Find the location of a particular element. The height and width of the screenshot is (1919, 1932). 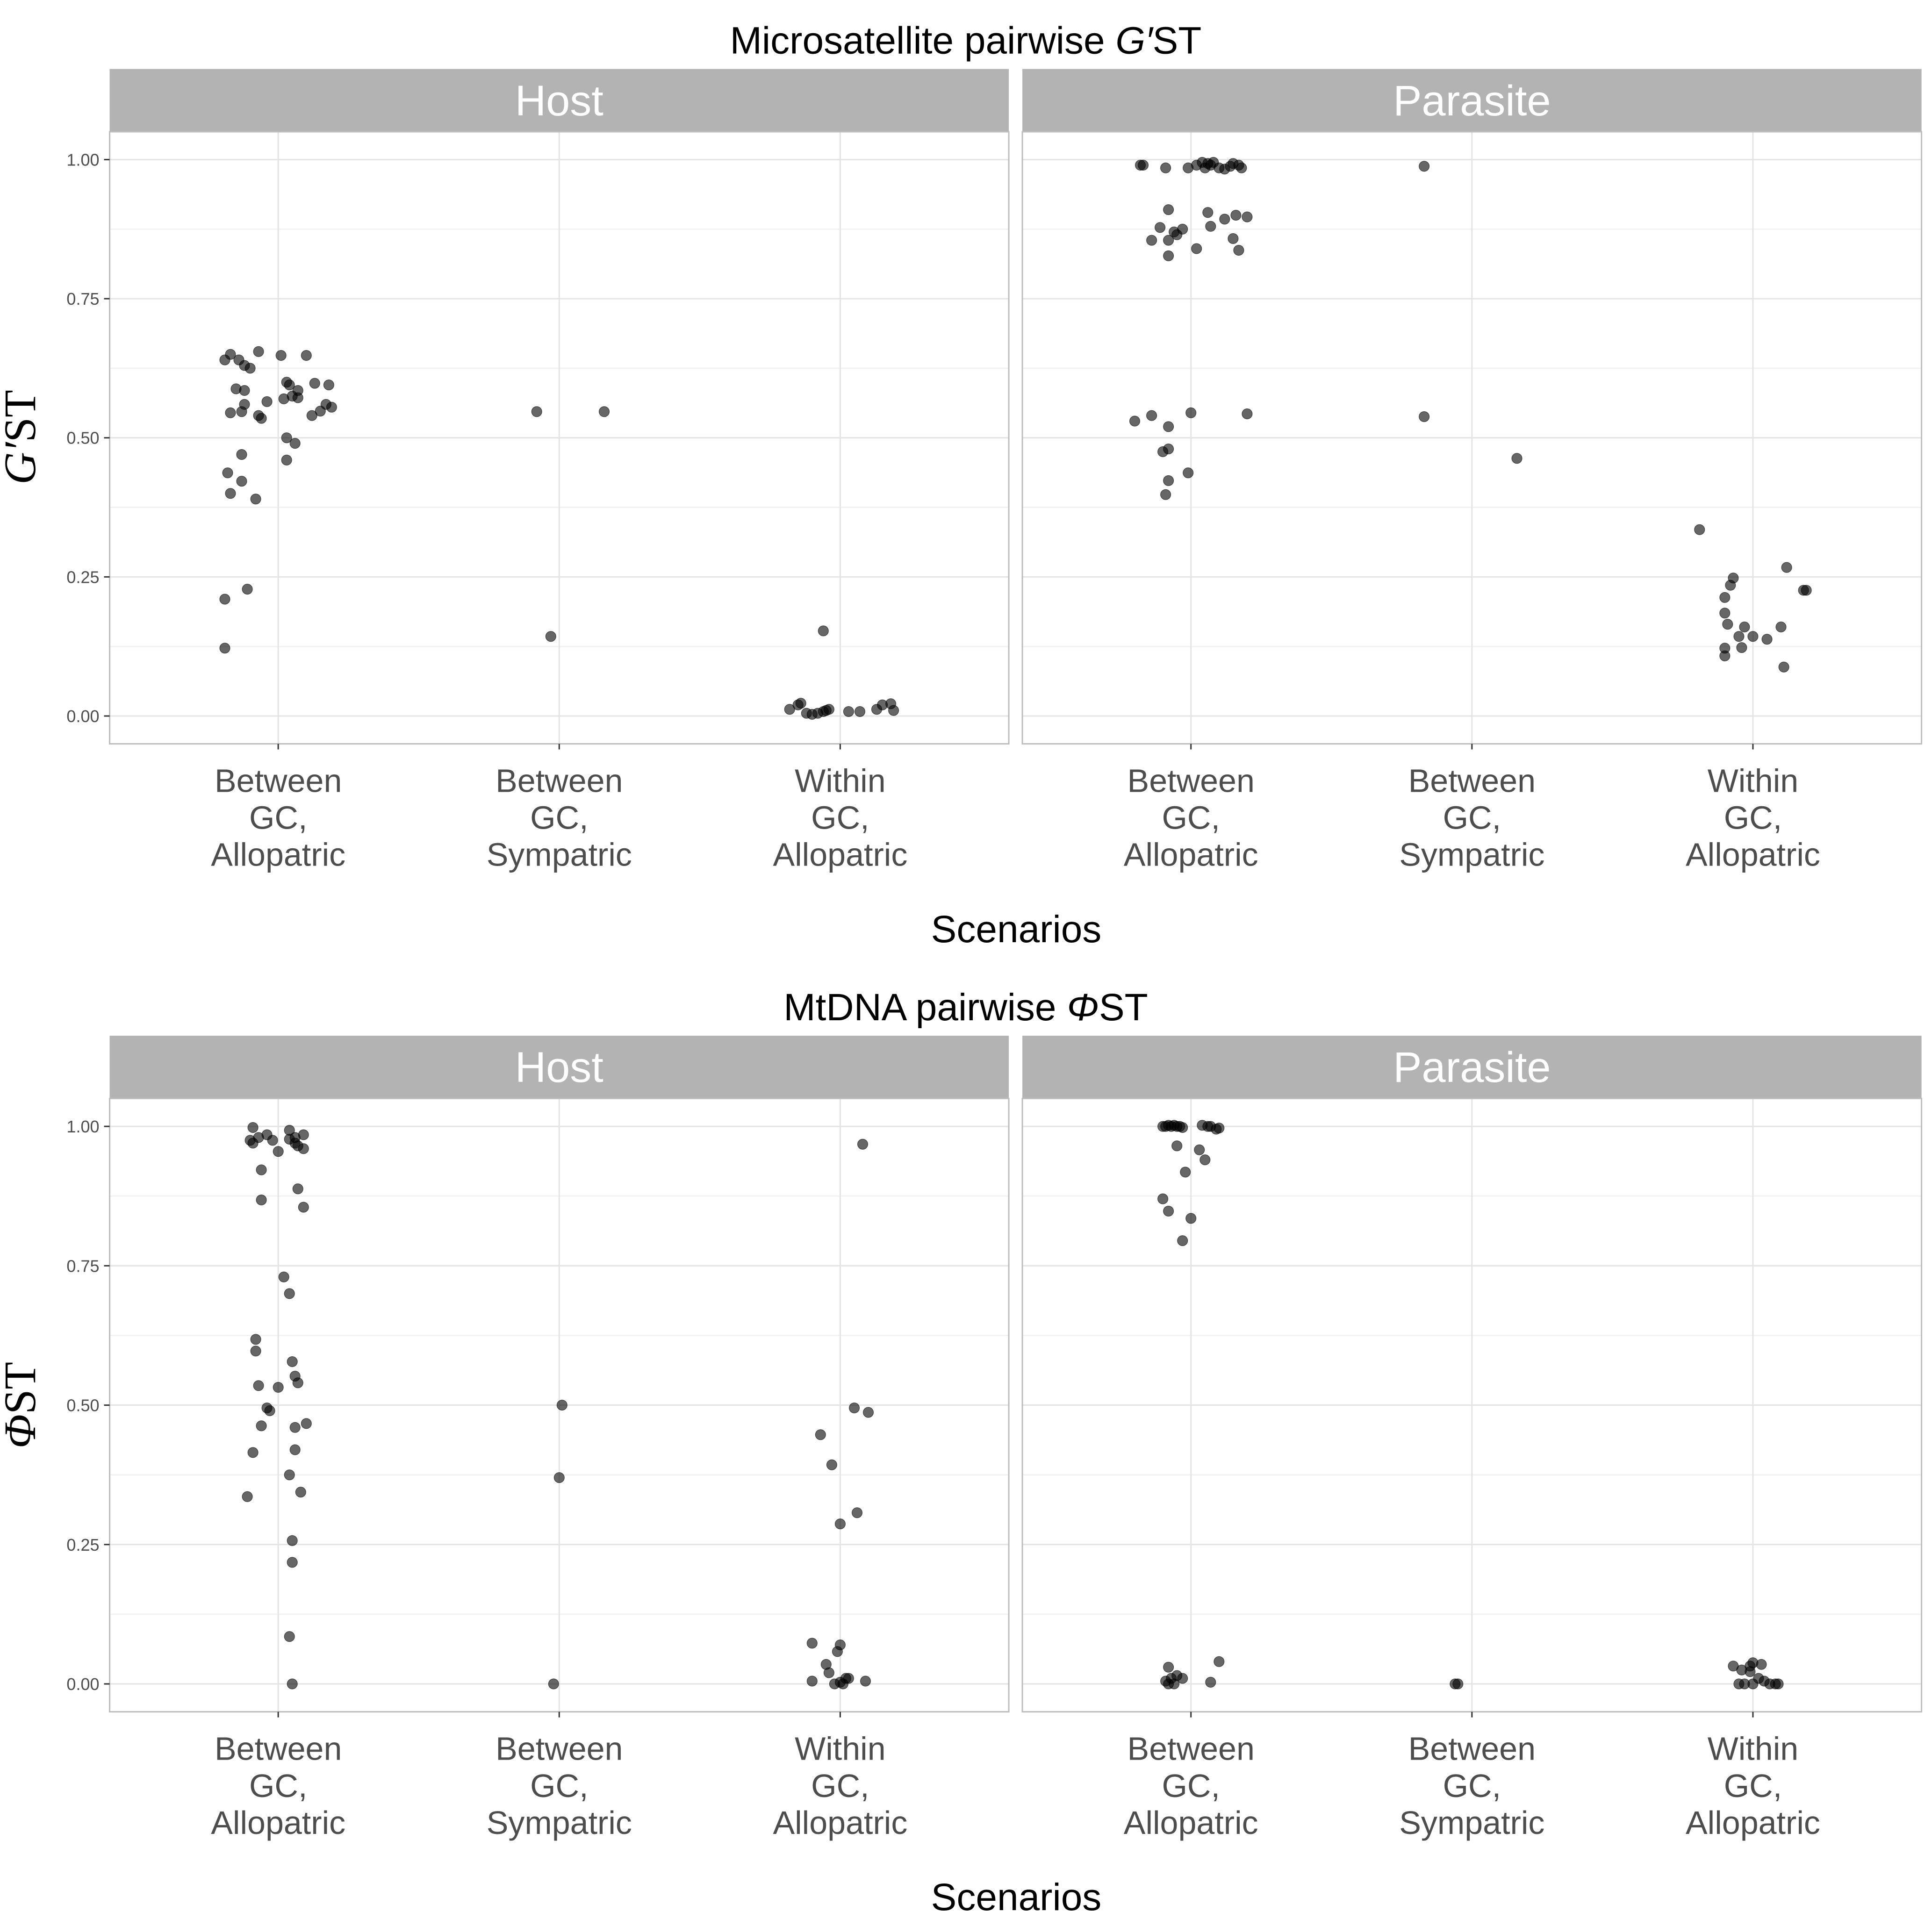

y-axis-title: G′ST is located at coordinates (23, 437).